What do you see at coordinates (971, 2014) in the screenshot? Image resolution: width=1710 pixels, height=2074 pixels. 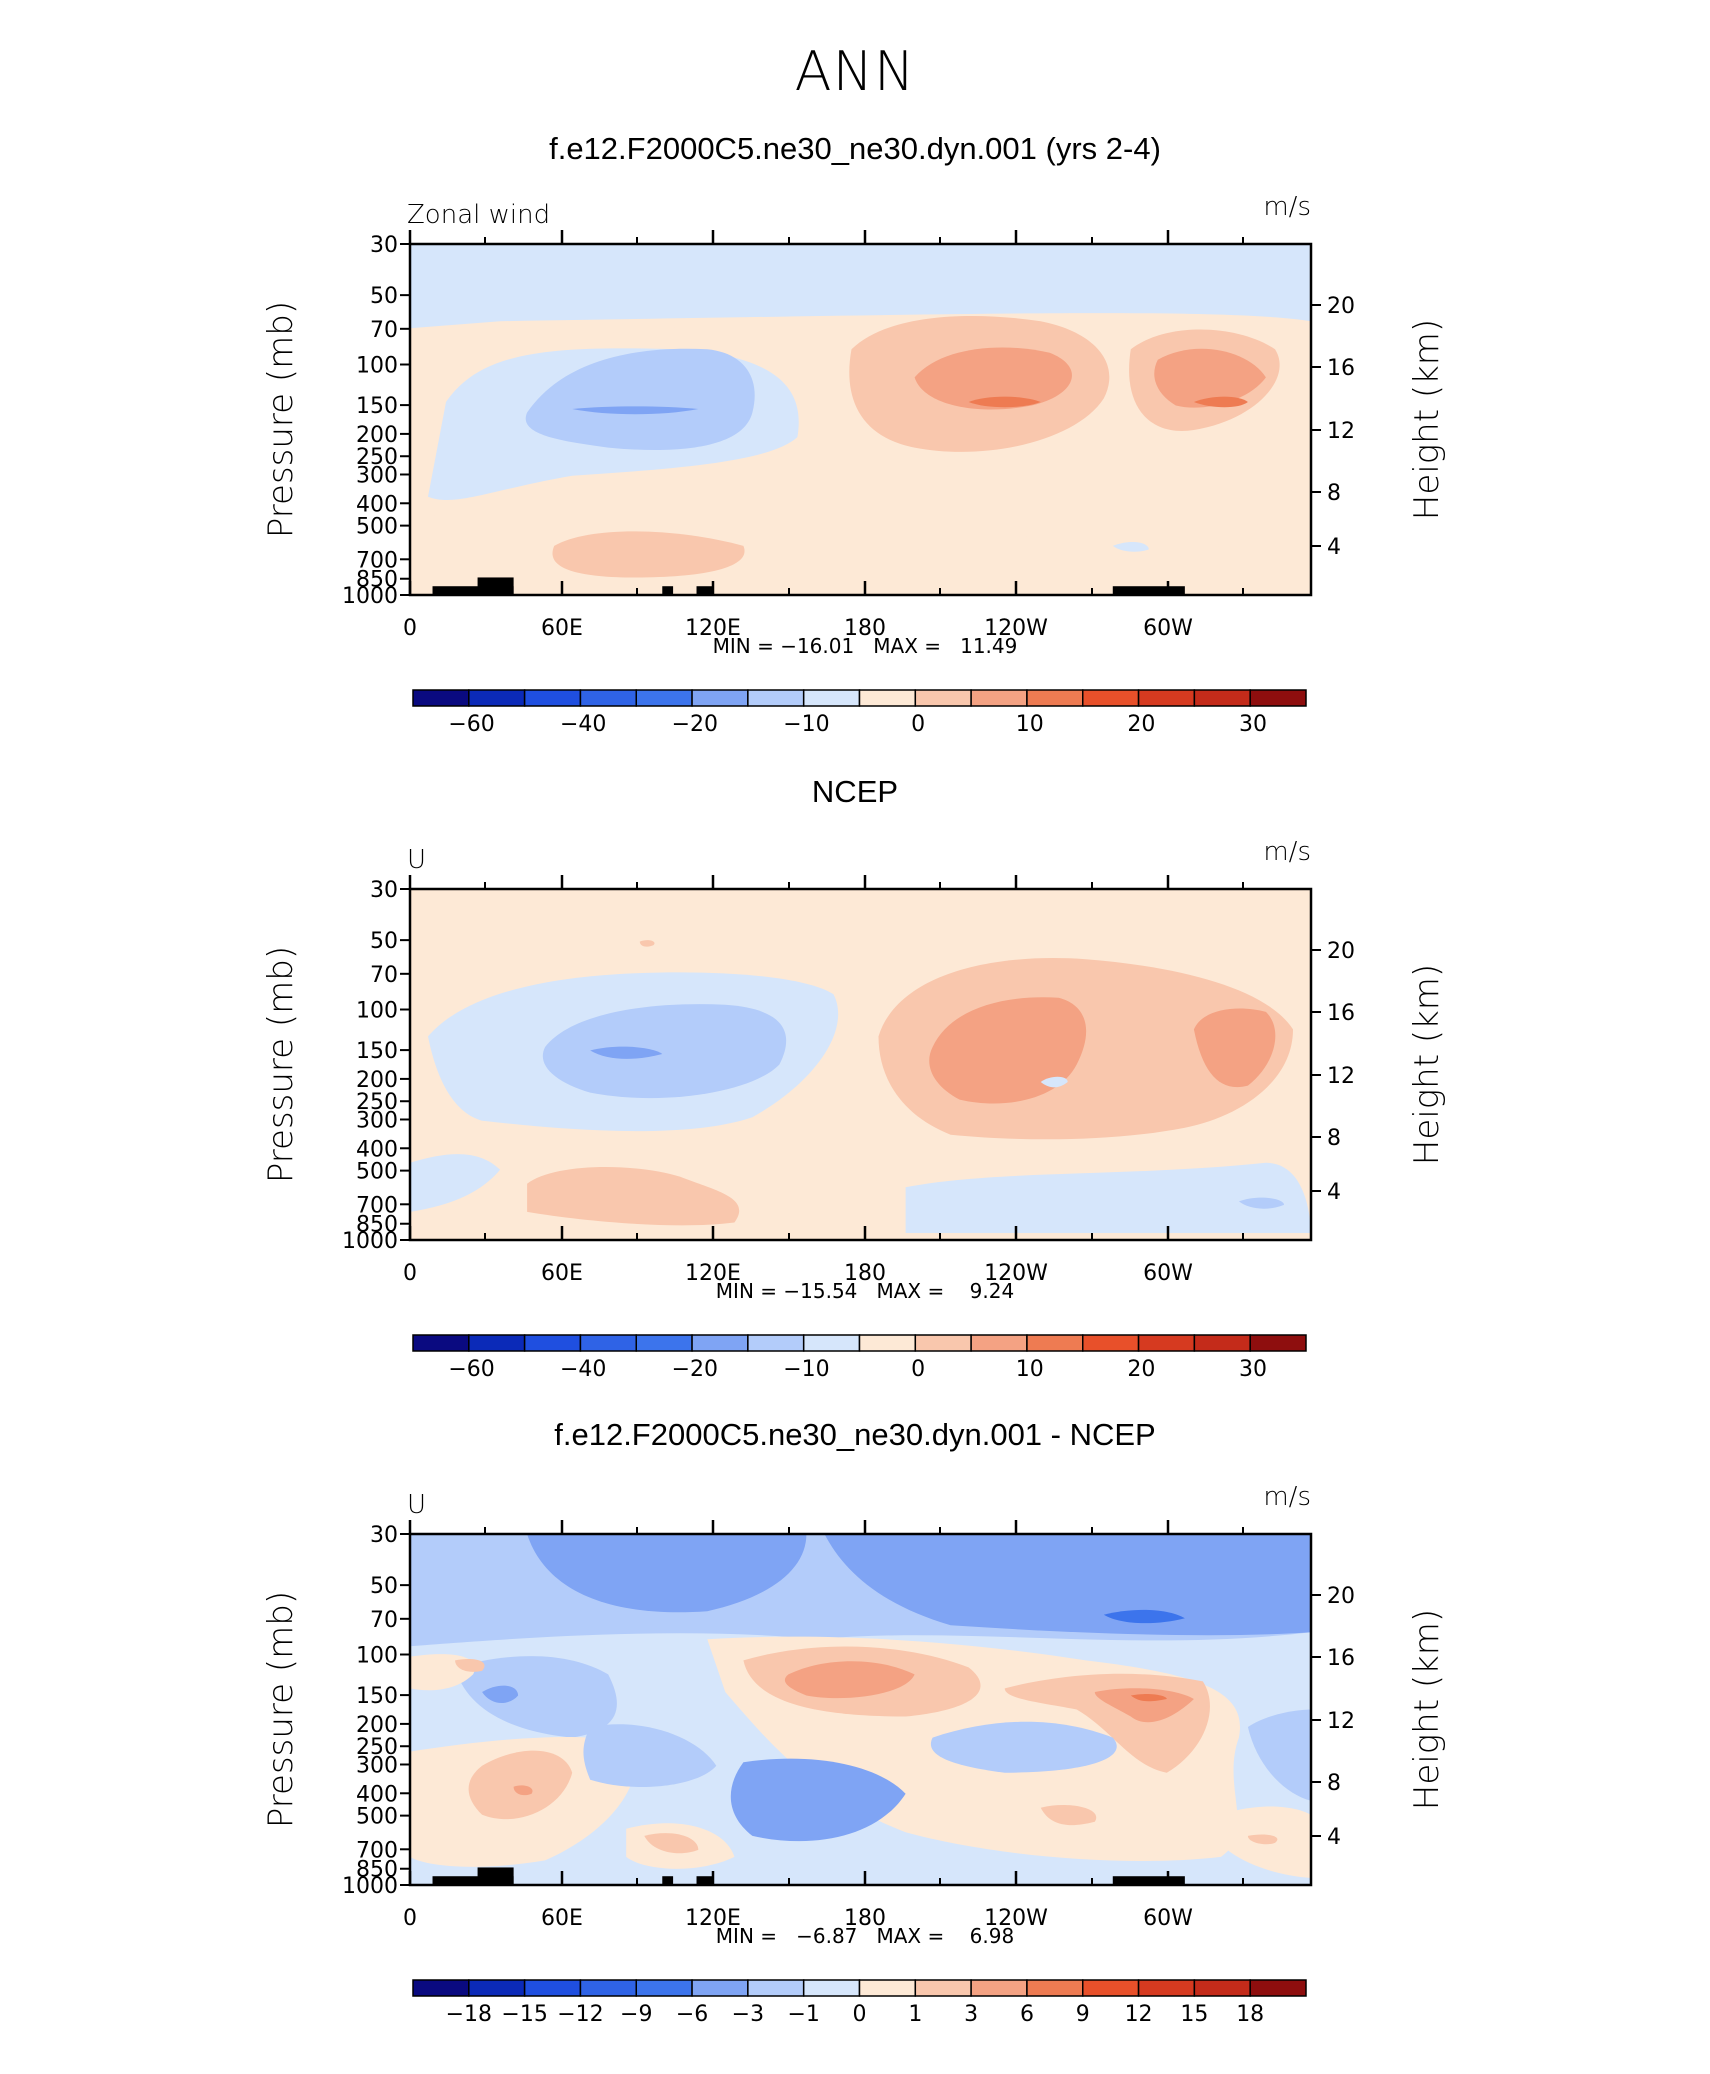 I see `colorbar-label: 3` at bounding box center [971, 2014].